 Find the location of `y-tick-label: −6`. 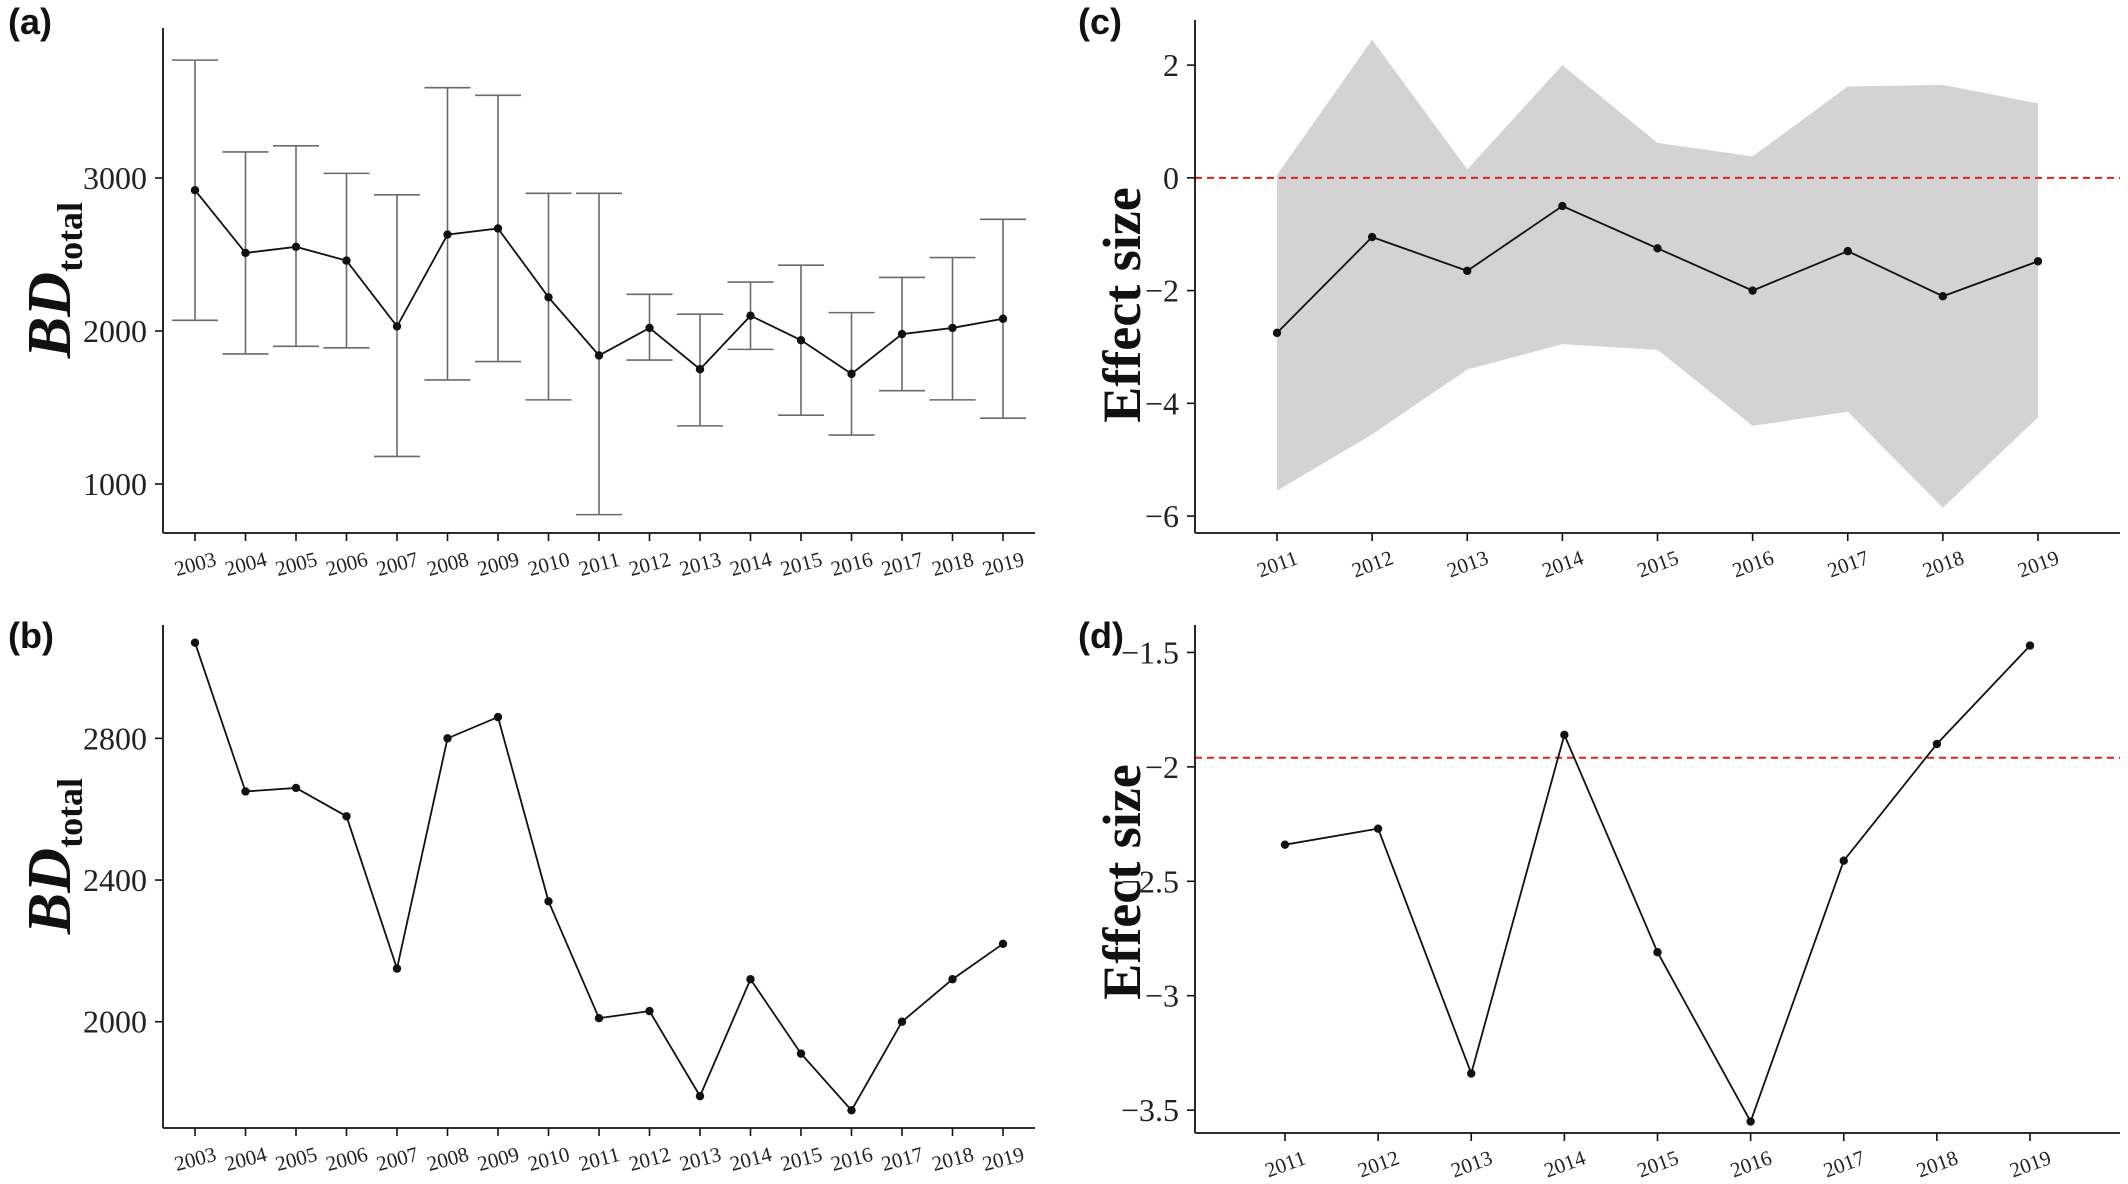

y-tick-label: −6 is located at coordinates (1162, 516).